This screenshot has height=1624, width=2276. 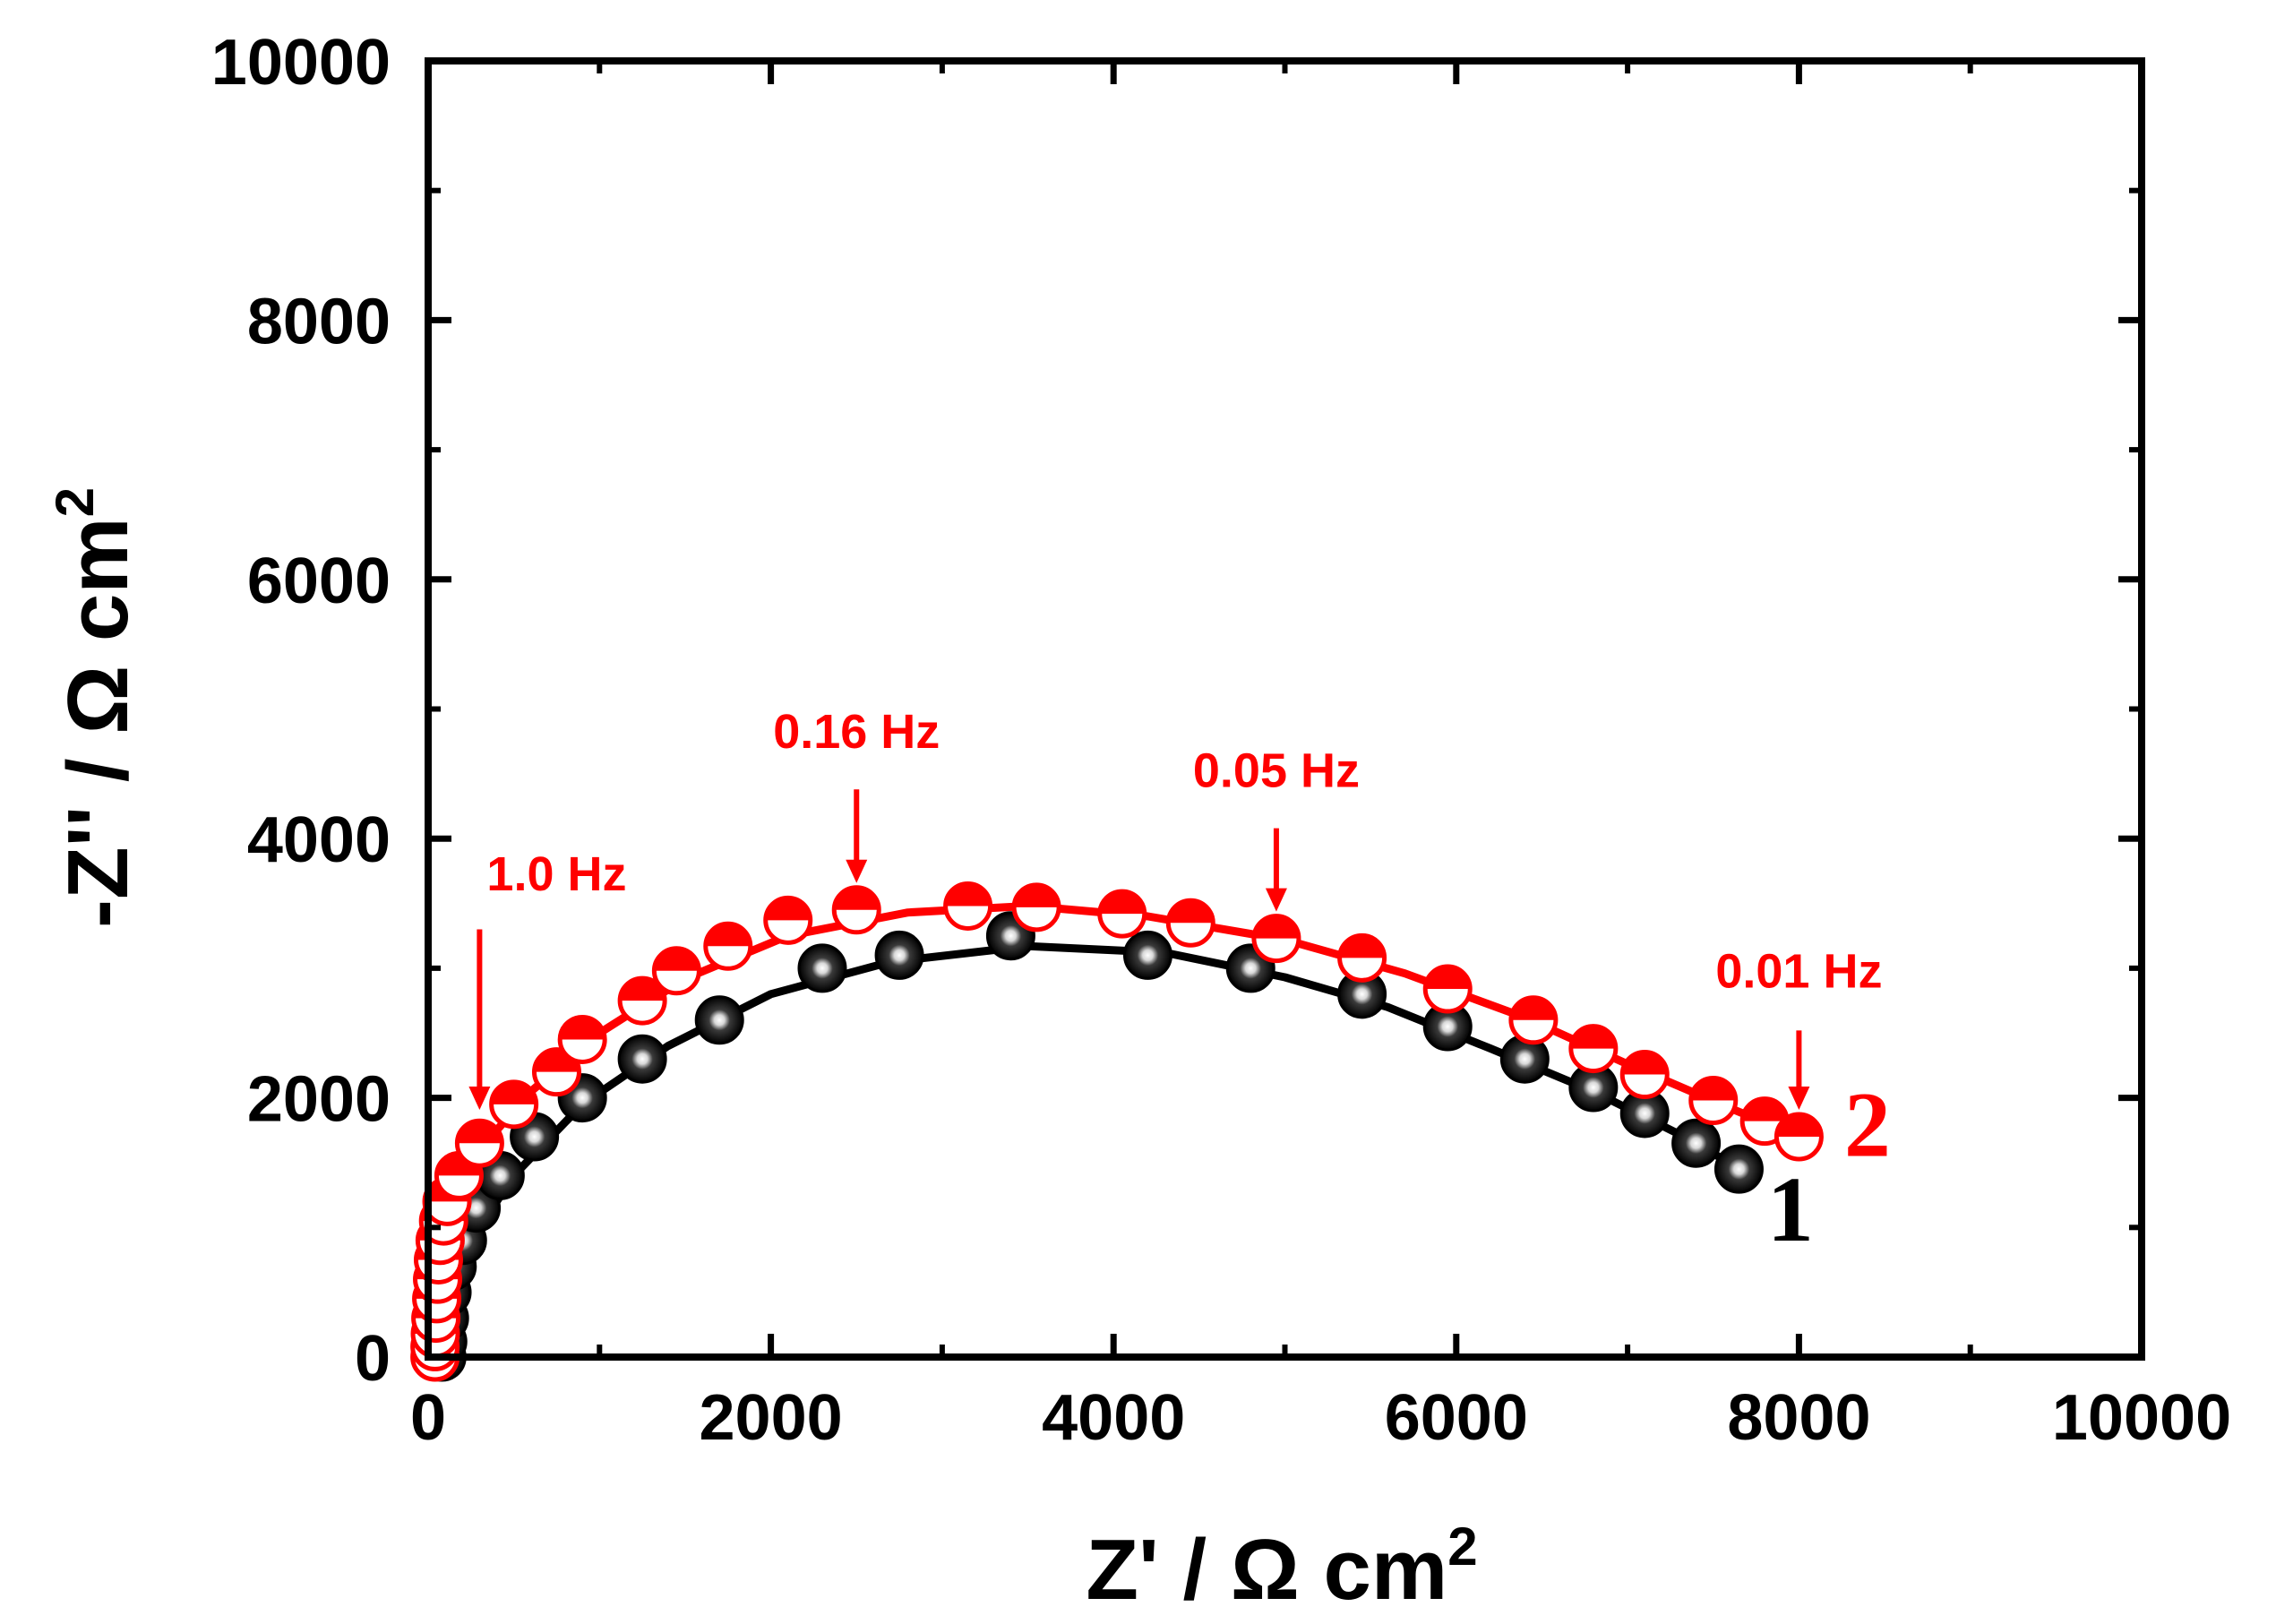 What do you see at coordinates (1277, 770) in the screenshot?
I see `frequency-label: 0.05 Hz` at bounding box center [1277, 770].